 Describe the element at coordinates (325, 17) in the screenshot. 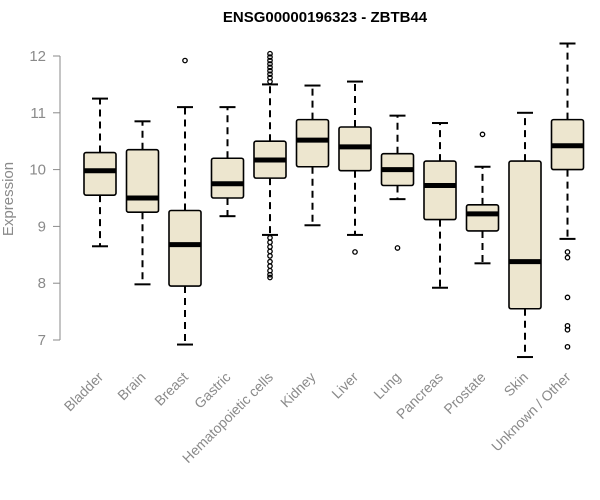

I see `chart-title: ENSG00000196323 - ZBTB44` at that location.